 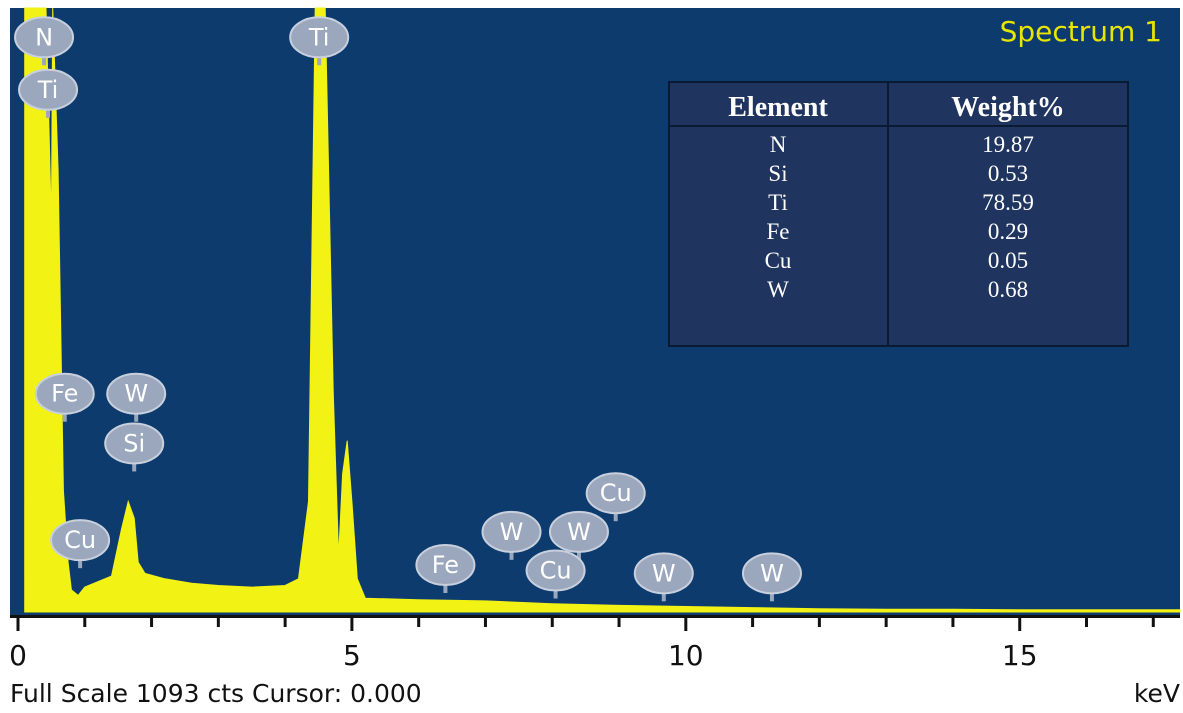 I want to click on weight-table-header-weight: Weight%, so click(x=1008, y=107).